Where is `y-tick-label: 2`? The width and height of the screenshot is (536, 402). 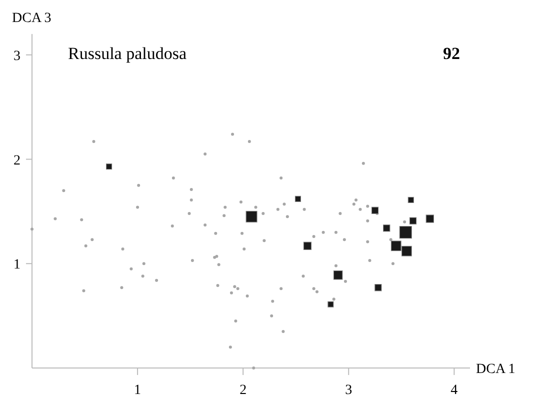
y-tick-label: 2 is located at coordinates (17, 160).